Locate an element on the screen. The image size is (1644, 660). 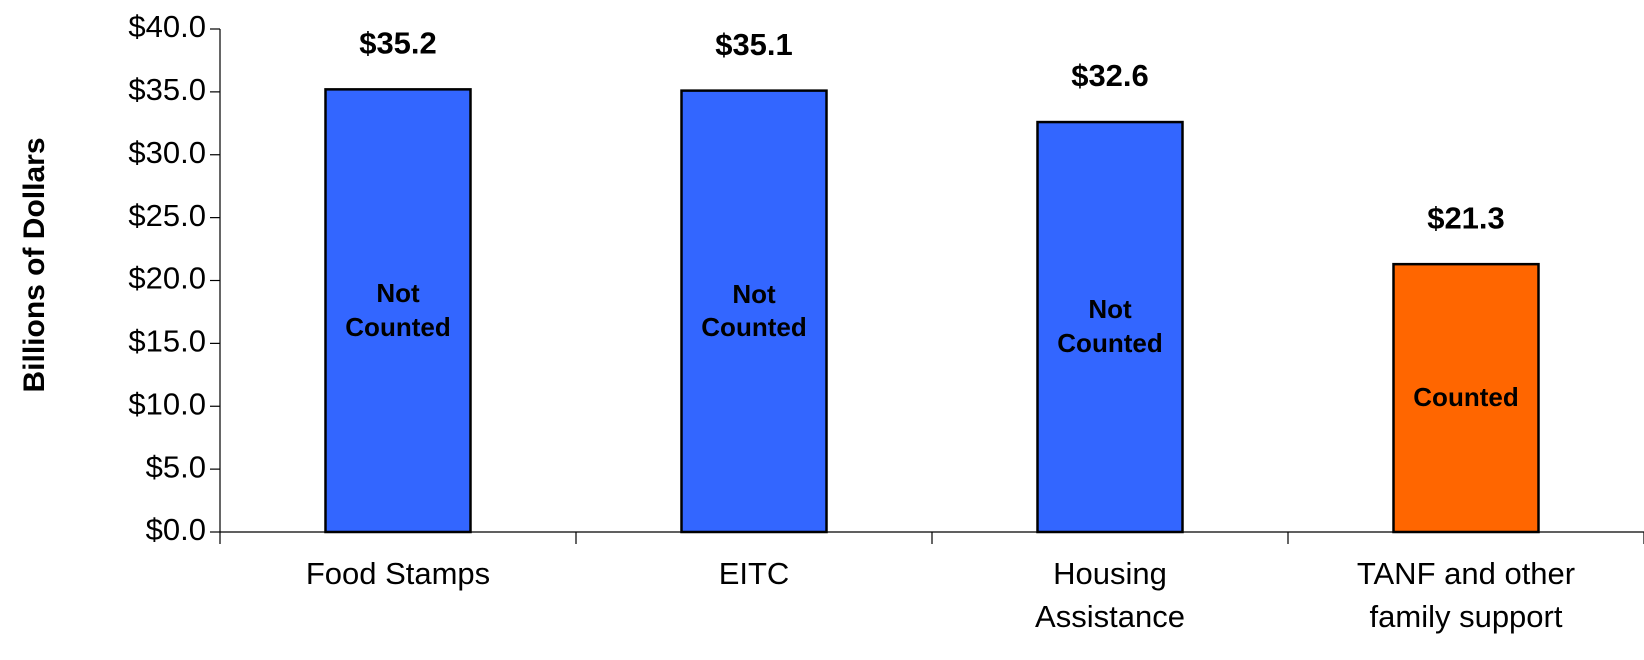
x-tick-label: Food Stamps is located at coordinates (398, 573).